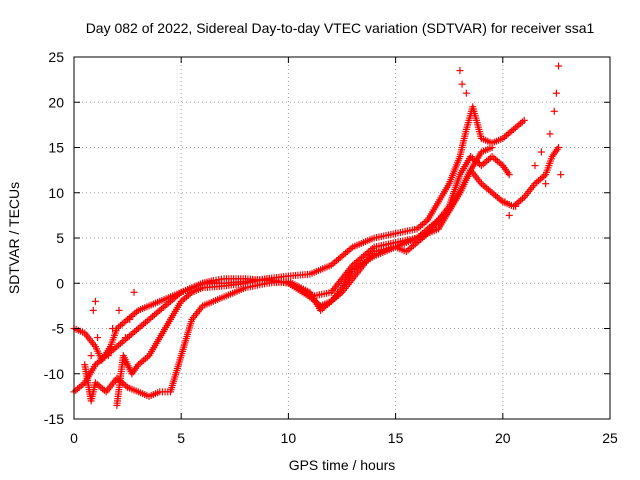 This screenshot has width=640, height=480. I want to click on x-tick-label: 10, so click(289, 438).